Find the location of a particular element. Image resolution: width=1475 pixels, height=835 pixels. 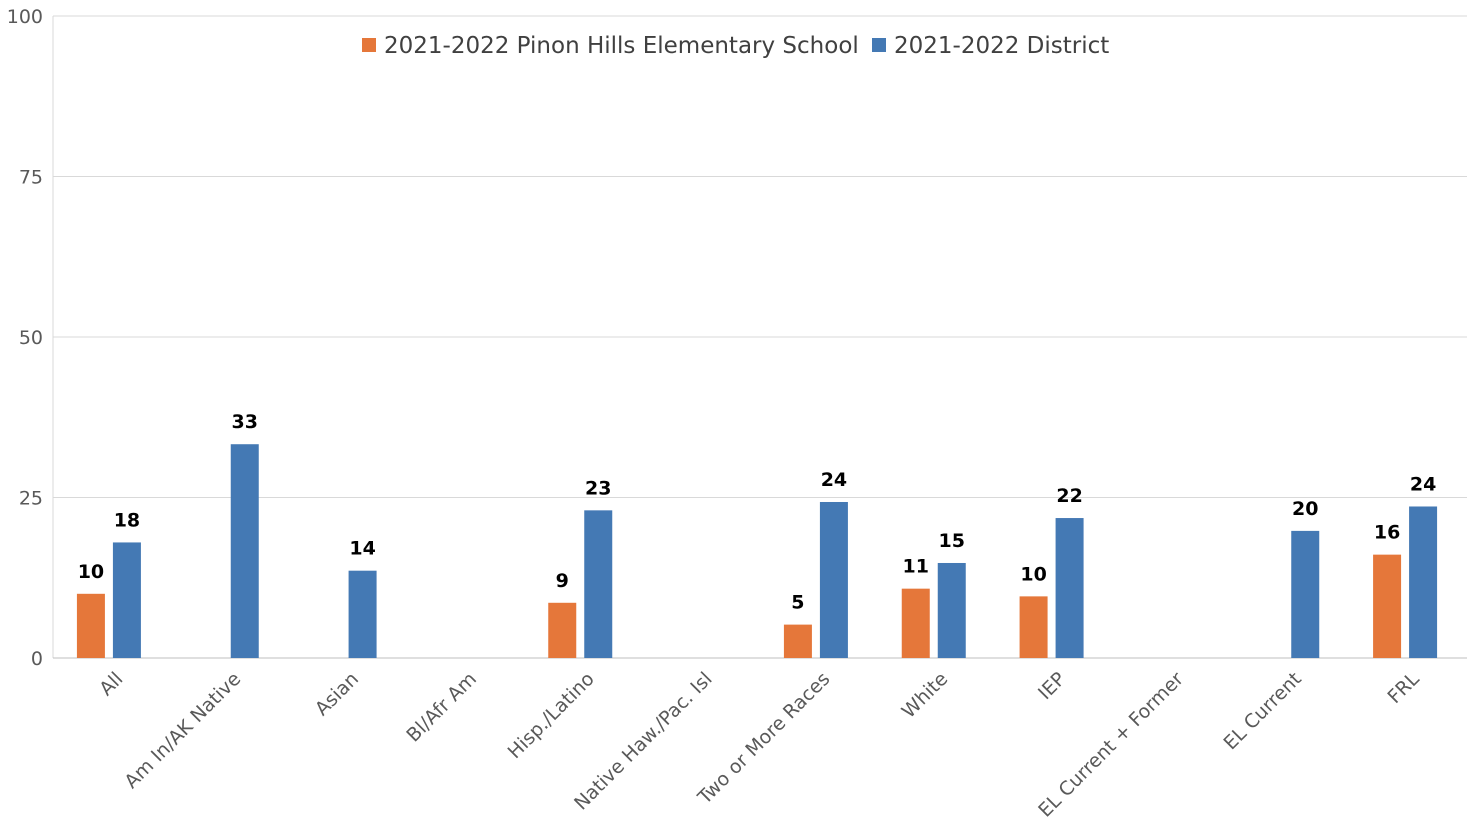

x-tick-label: Bl/Afr Am is located at coordinates (441, 707).